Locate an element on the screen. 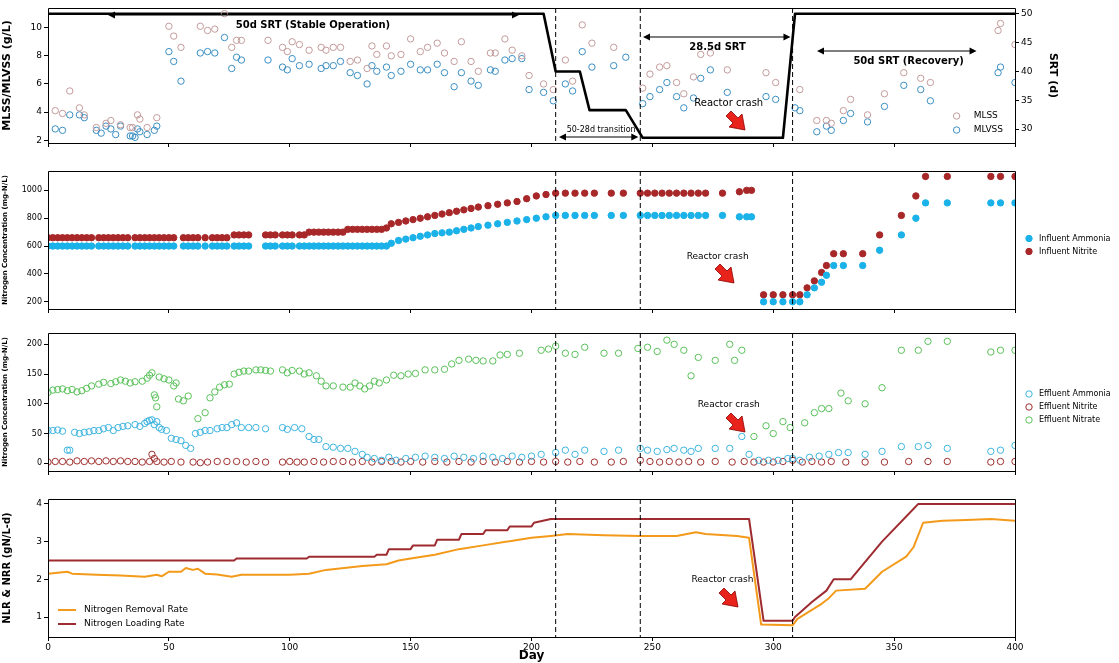 The width and height of the screenshot is (1119, 663). y2-tick-label: 30 is located at coordinates (1027, 128).